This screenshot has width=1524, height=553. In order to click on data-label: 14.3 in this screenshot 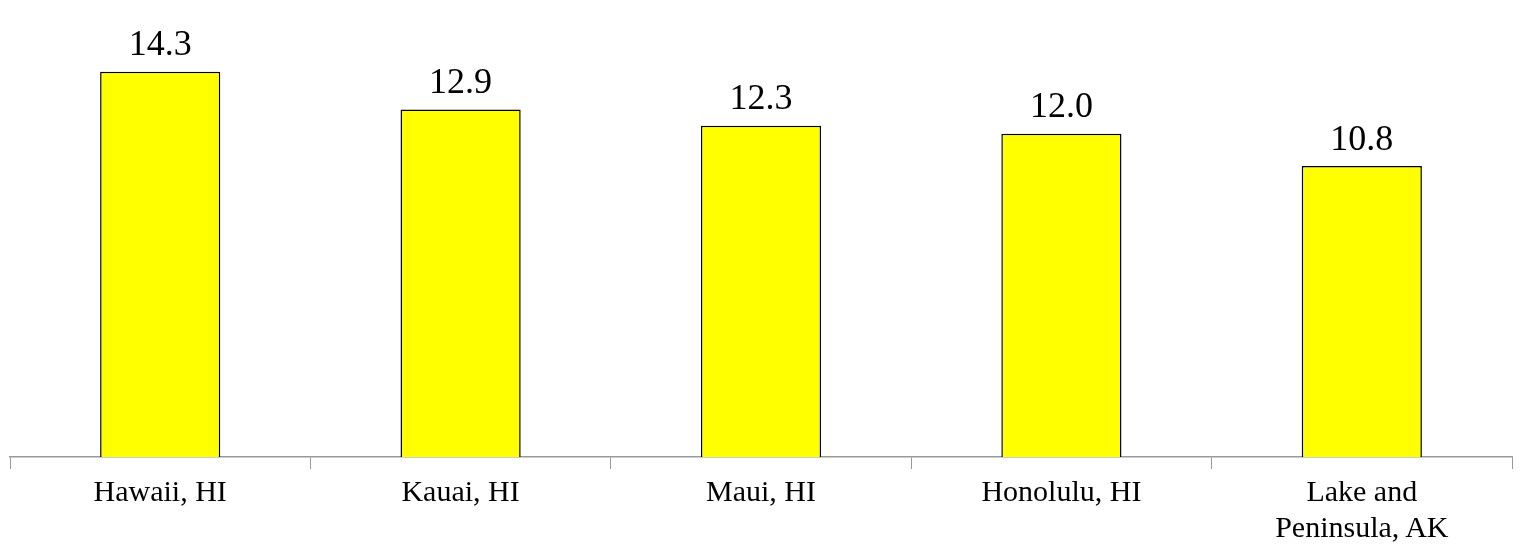, I will do `click(160, 43)`.